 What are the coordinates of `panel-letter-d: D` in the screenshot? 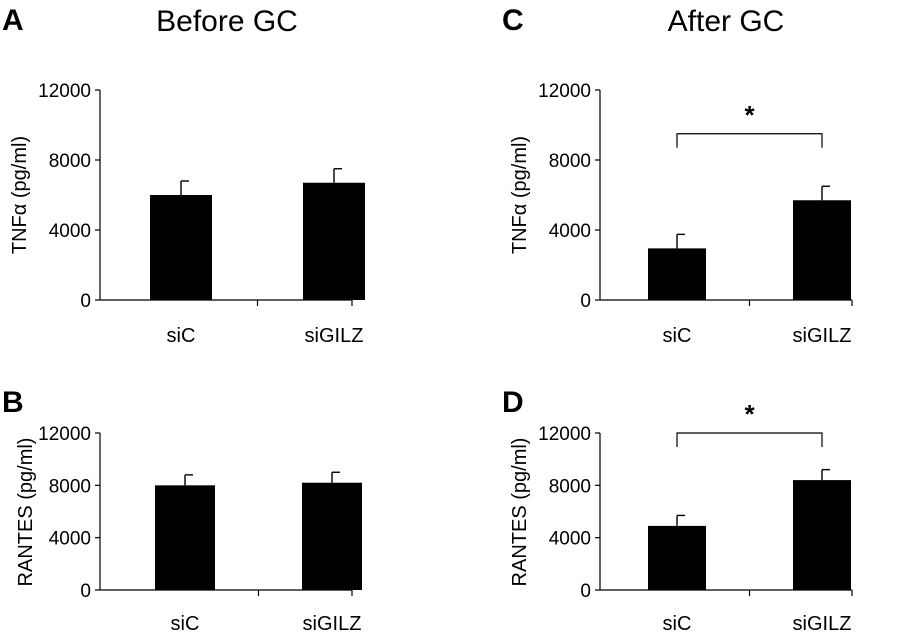 It's located at (513, 402).